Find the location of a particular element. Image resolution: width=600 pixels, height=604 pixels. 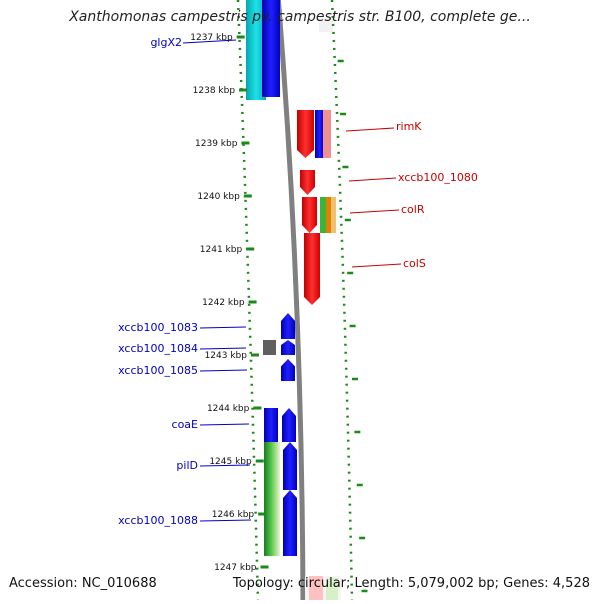

ruler-tick-label: 1242 kbp is located at coordinates (223, 303).